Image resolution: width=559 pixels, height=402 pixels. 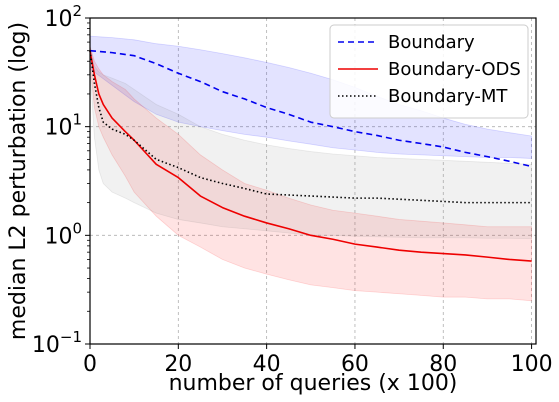 I want to click on legend-label-boundary-mt: Boundary-MT, so click(x=448, y=96).